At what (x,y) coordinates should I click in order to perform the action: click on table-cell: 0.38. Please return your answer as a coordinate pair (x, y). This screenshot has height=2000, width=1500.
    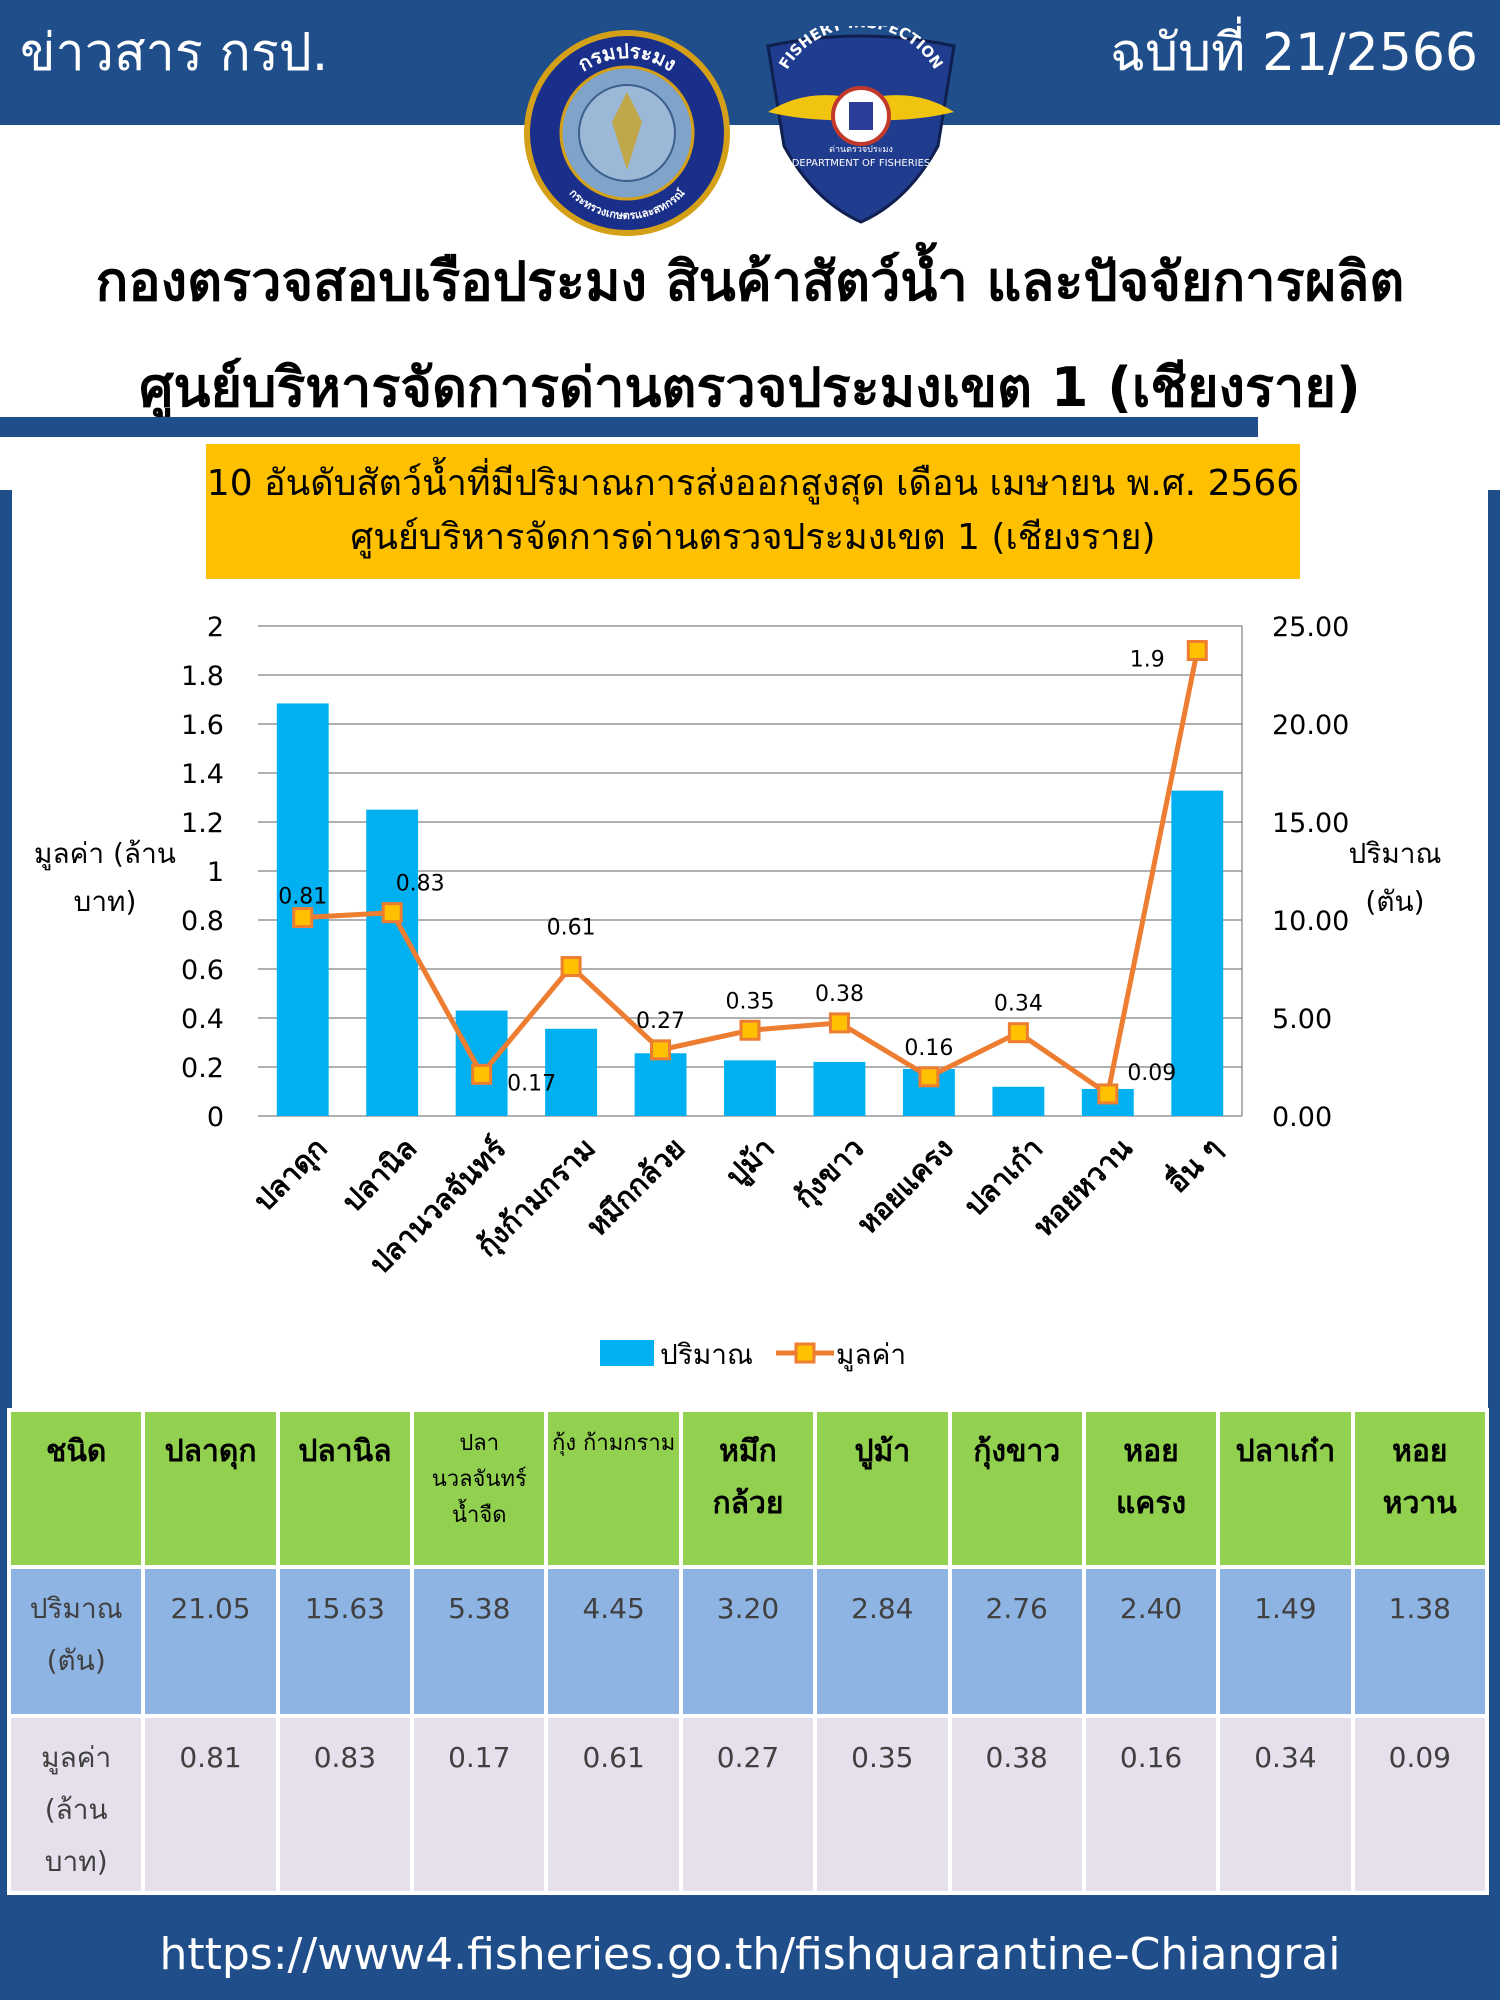
    Looking at the image, I should click on (1016, 1804).